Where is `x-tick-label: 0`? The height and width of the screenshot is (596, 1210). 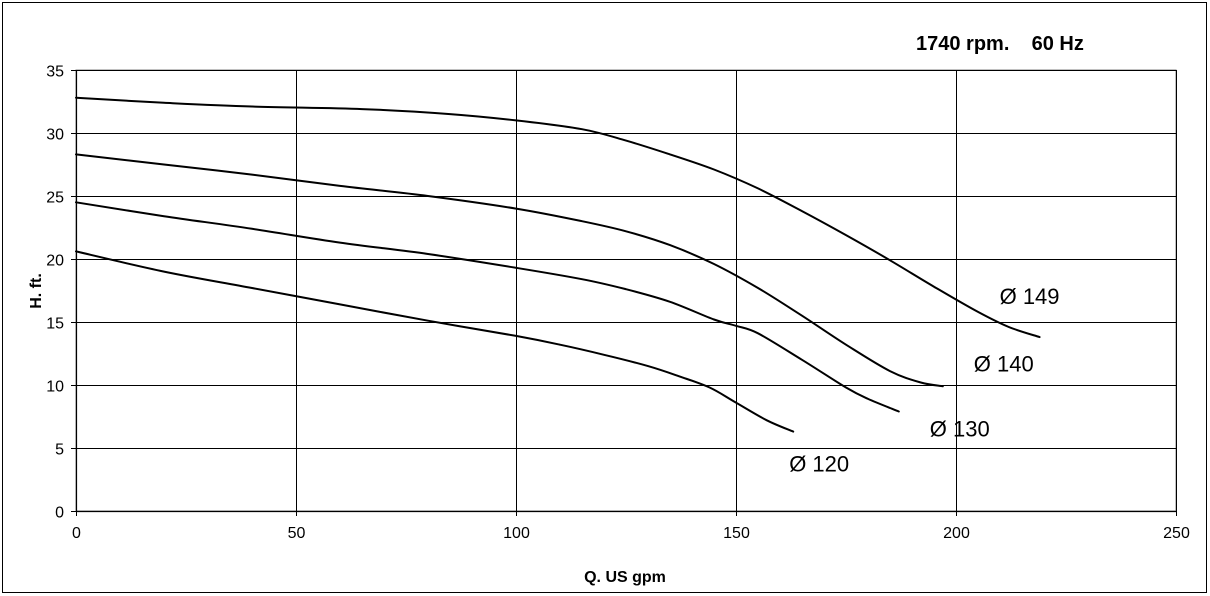 x-tick-label: 0 is located at coordinates (76, 533).